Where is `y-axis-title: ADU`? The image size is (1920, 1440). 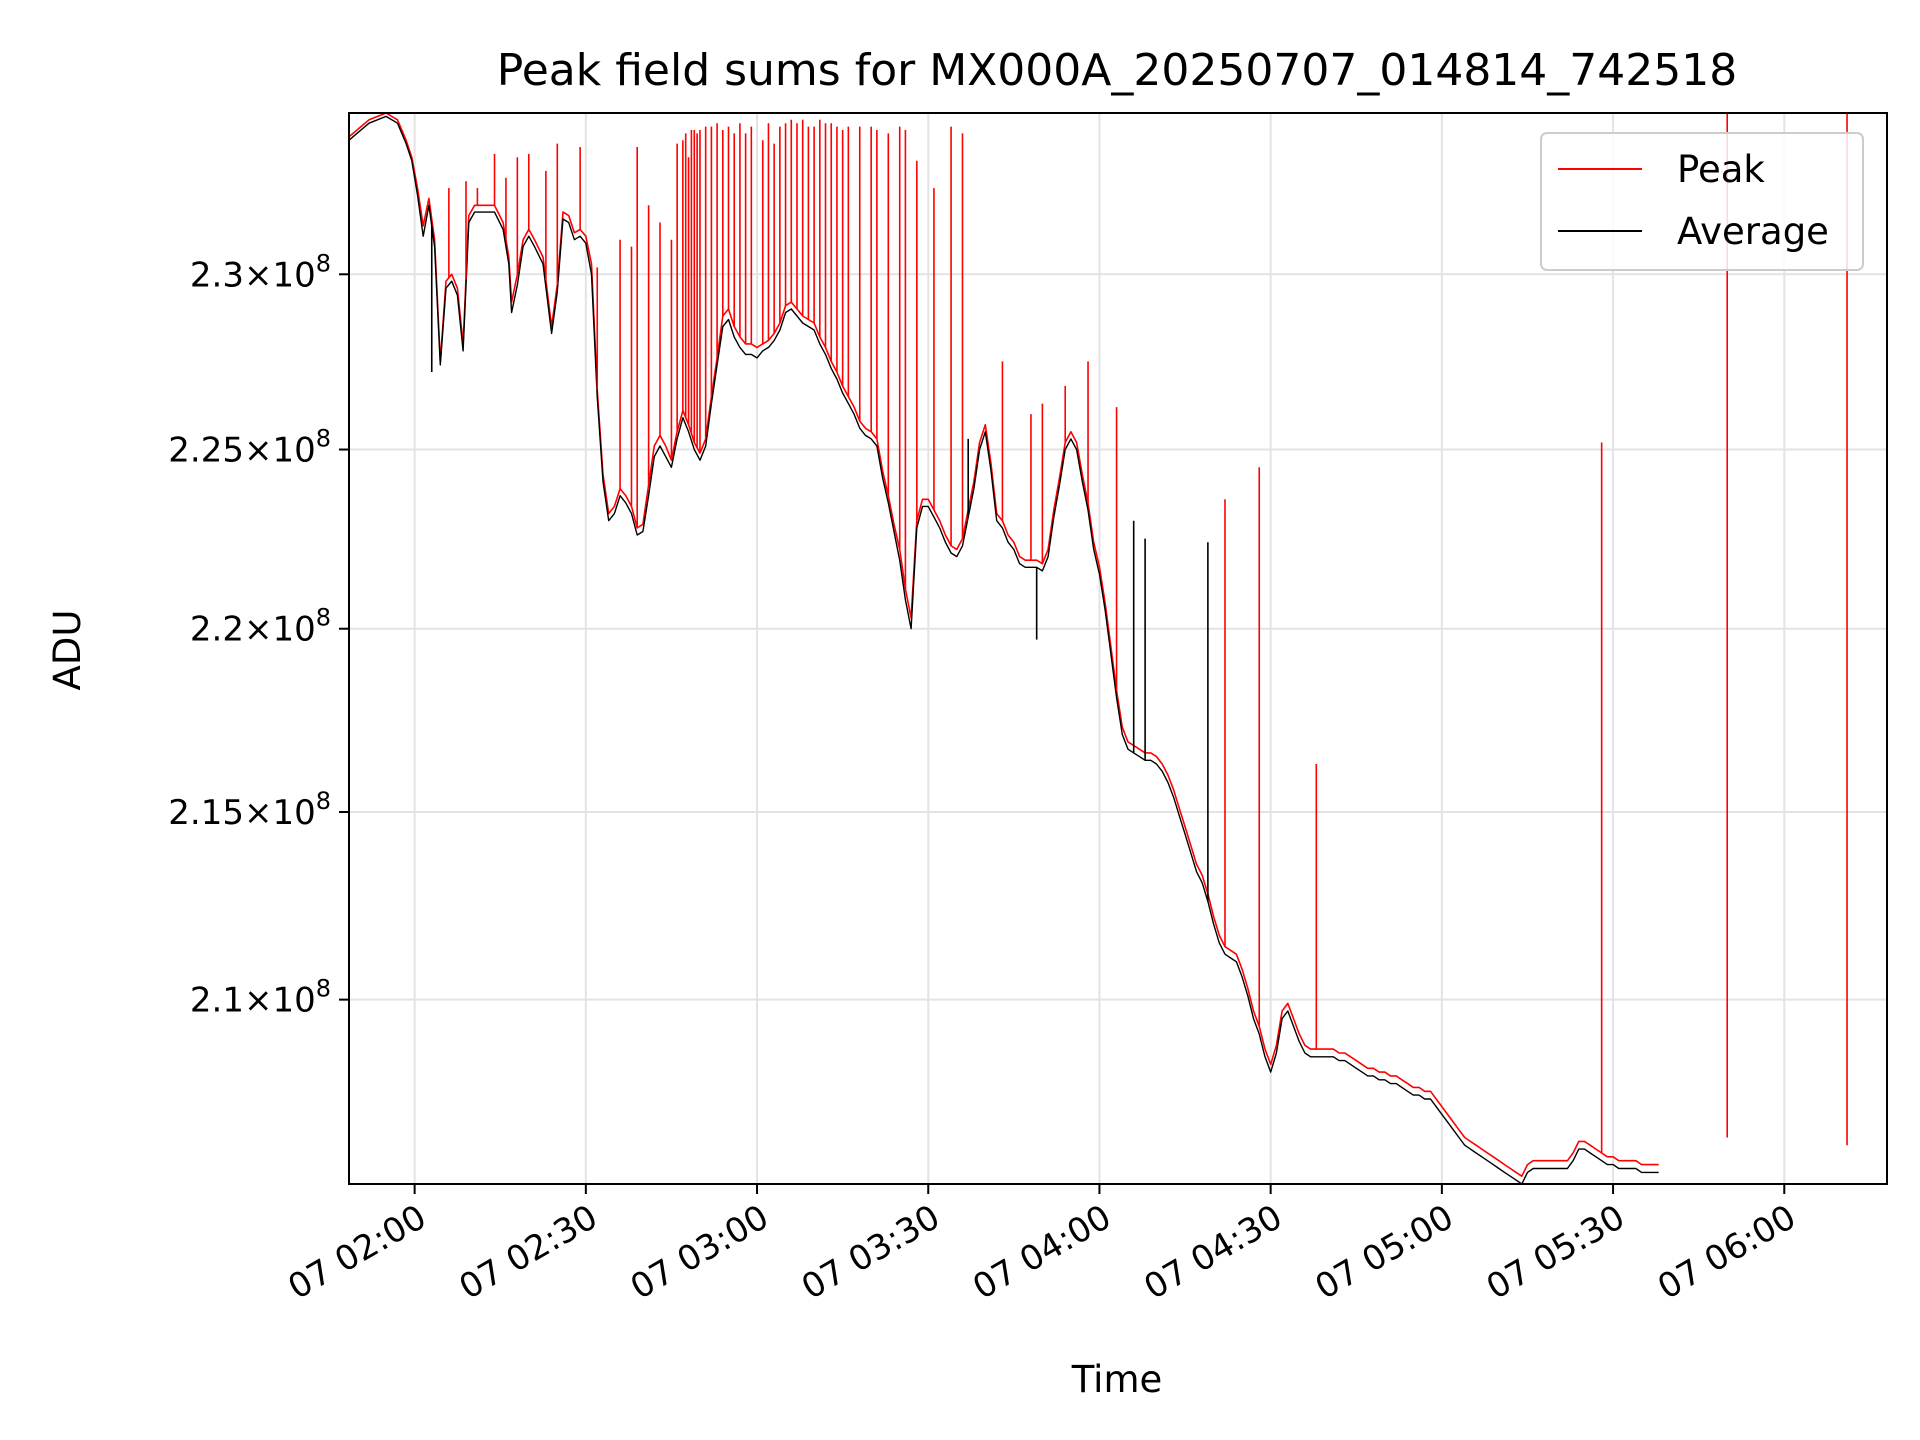 y-axis-title: ADU is located at coordinates (67, 650).